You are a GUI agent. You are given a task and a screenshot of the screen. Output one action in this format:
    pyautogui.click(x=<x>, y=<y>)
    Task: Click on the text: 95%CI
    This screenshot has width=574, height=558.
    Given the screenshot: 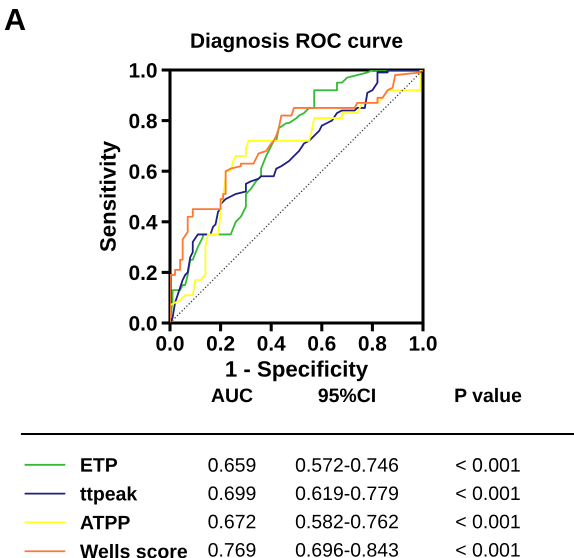 What is the action you would take?
    pyautogui.click(x=346, y=395)
    